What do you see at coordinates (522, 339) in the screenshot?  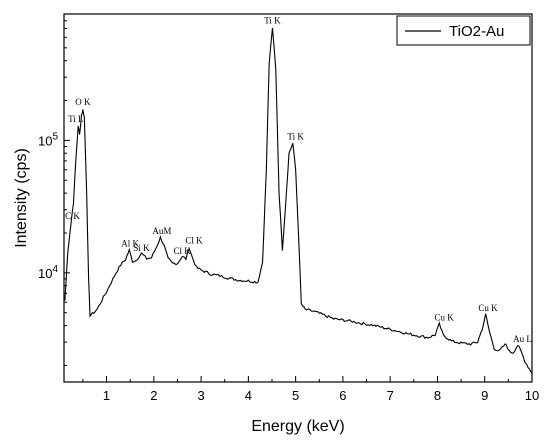 I see `peak-label: Au L` at bounding box center [522, 339].